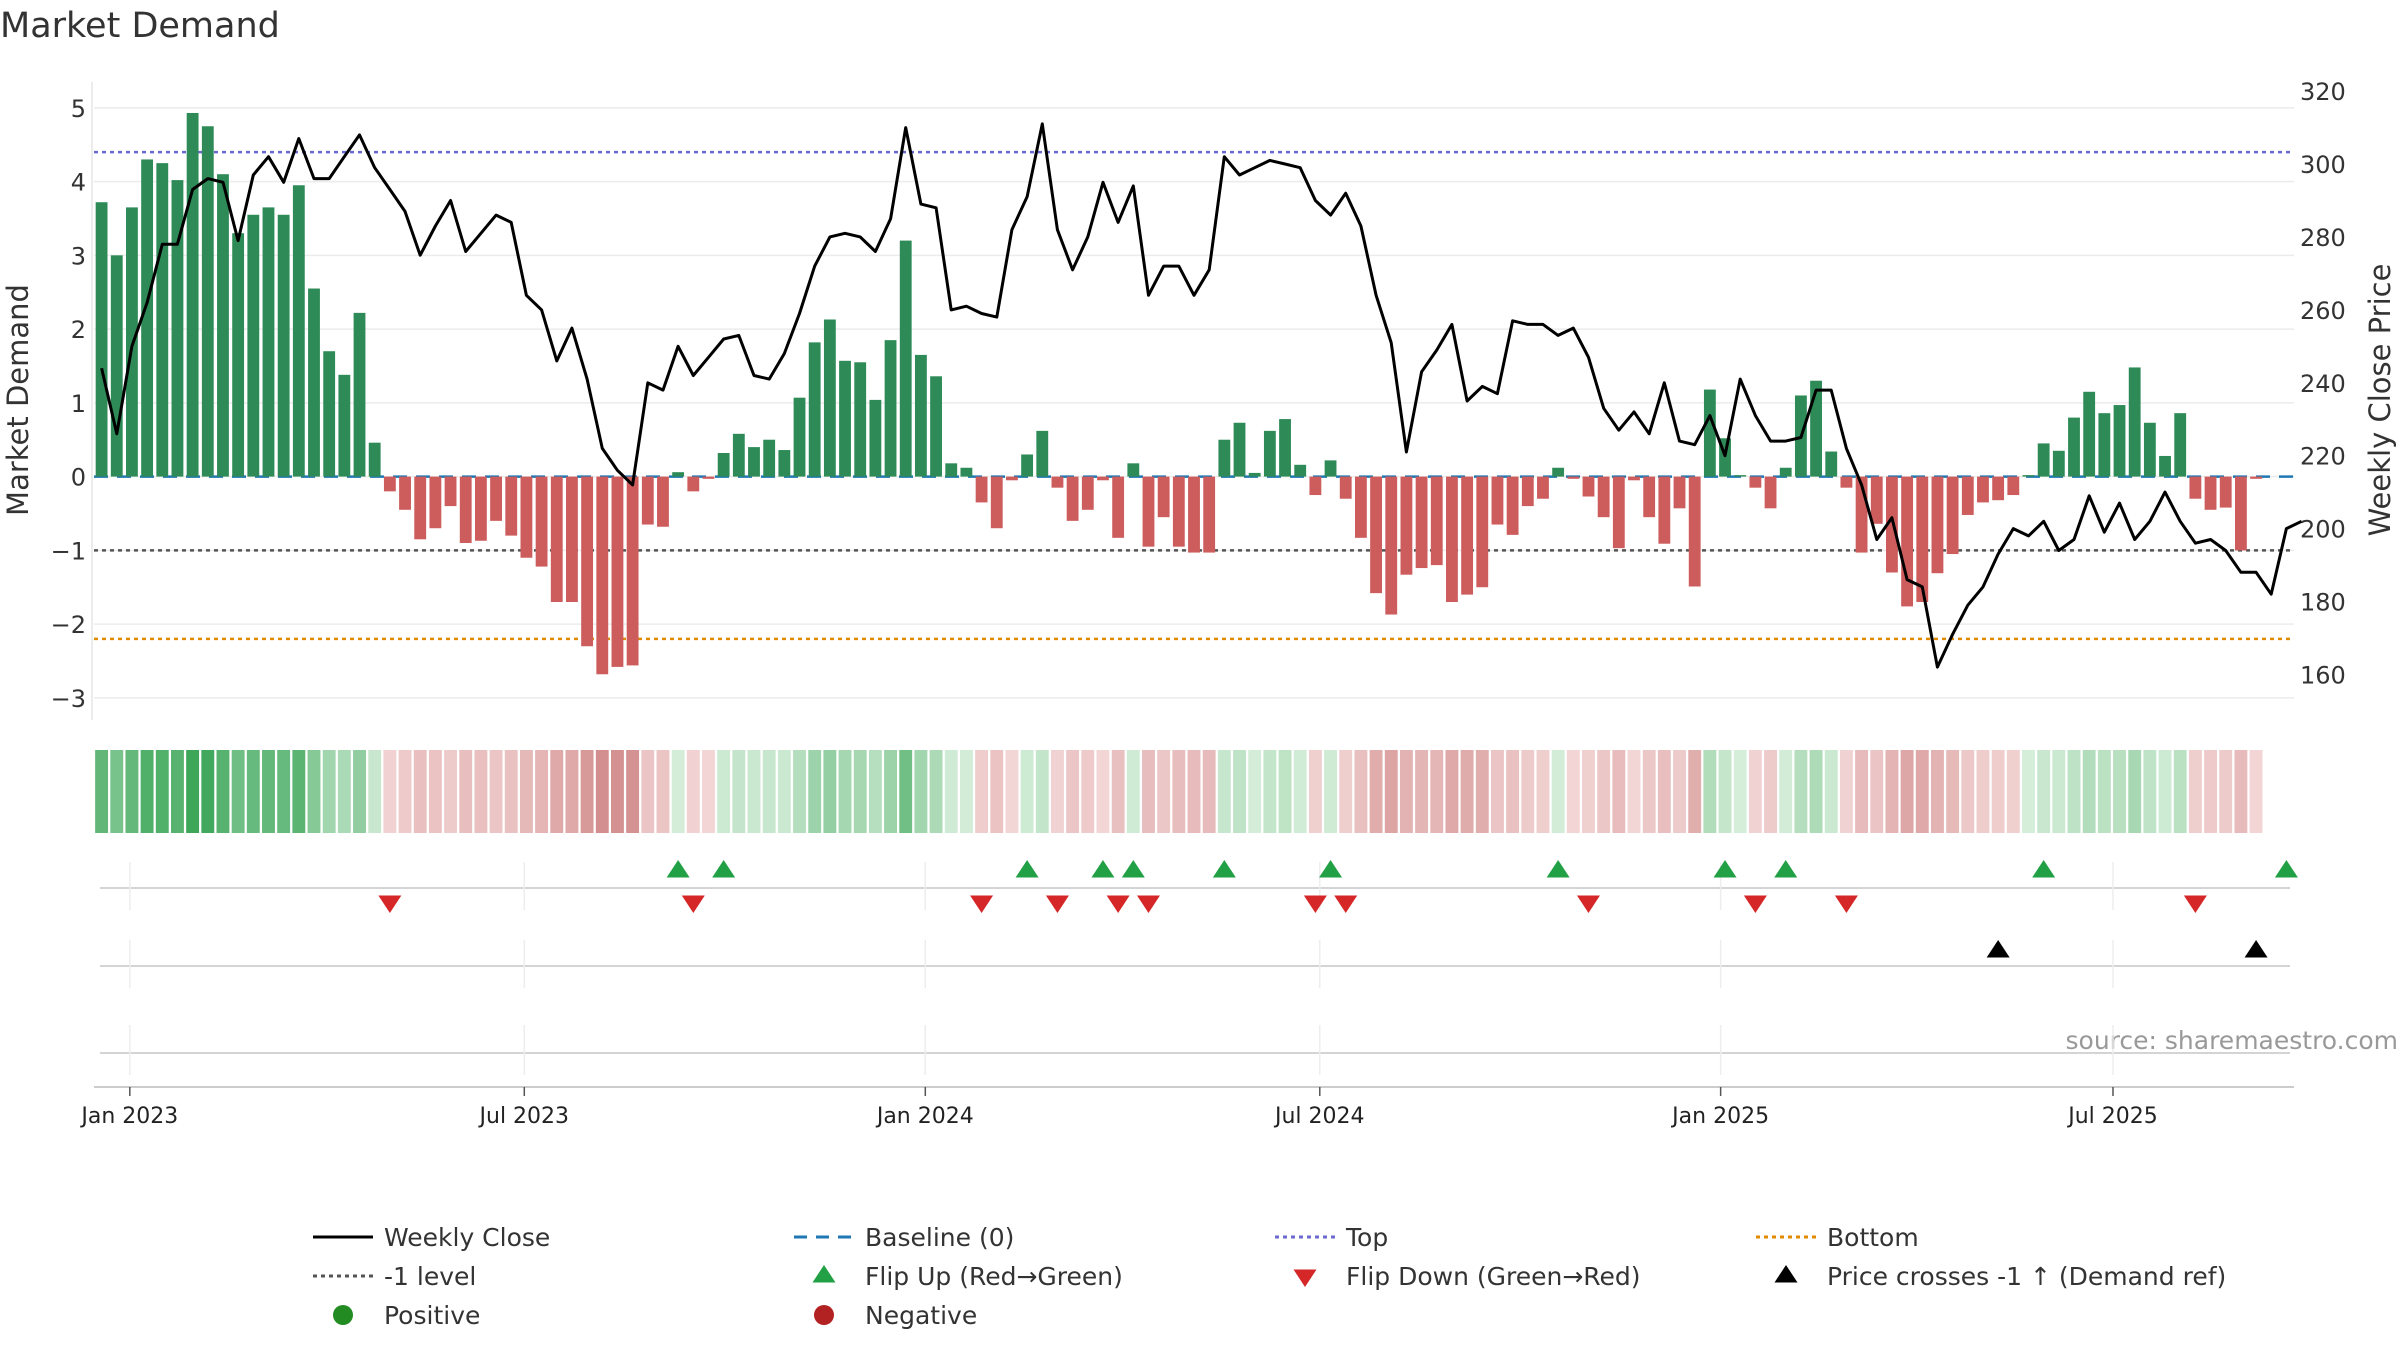 Image resolution: width=2400 pixels, height=1354 pixels. Describe the element at coordinates (2323, 457) in the screenshot. I see `y-tick-label-right: 220` at that location.